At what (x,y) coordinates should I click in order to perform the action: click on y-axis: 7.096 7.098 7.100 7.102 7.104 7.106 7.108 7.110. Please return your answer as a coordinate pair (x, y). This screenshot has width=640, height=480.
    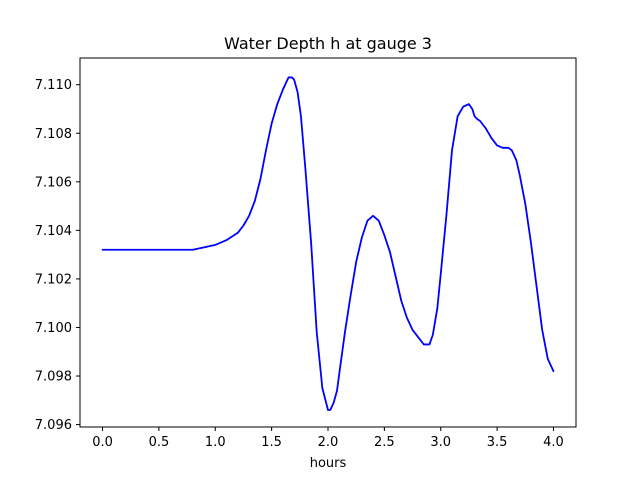
    Looking at the image, I should click on (57, 255).